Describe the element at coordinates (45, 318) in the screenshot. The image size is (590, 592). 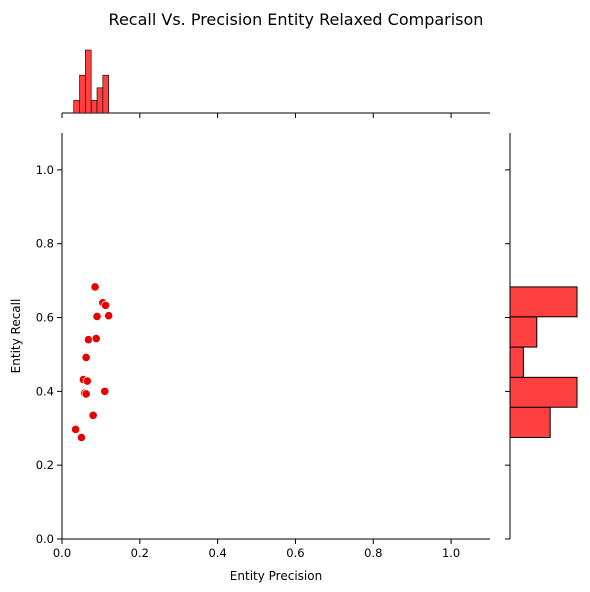
I see `y-tick-label: 0.6` at that location.